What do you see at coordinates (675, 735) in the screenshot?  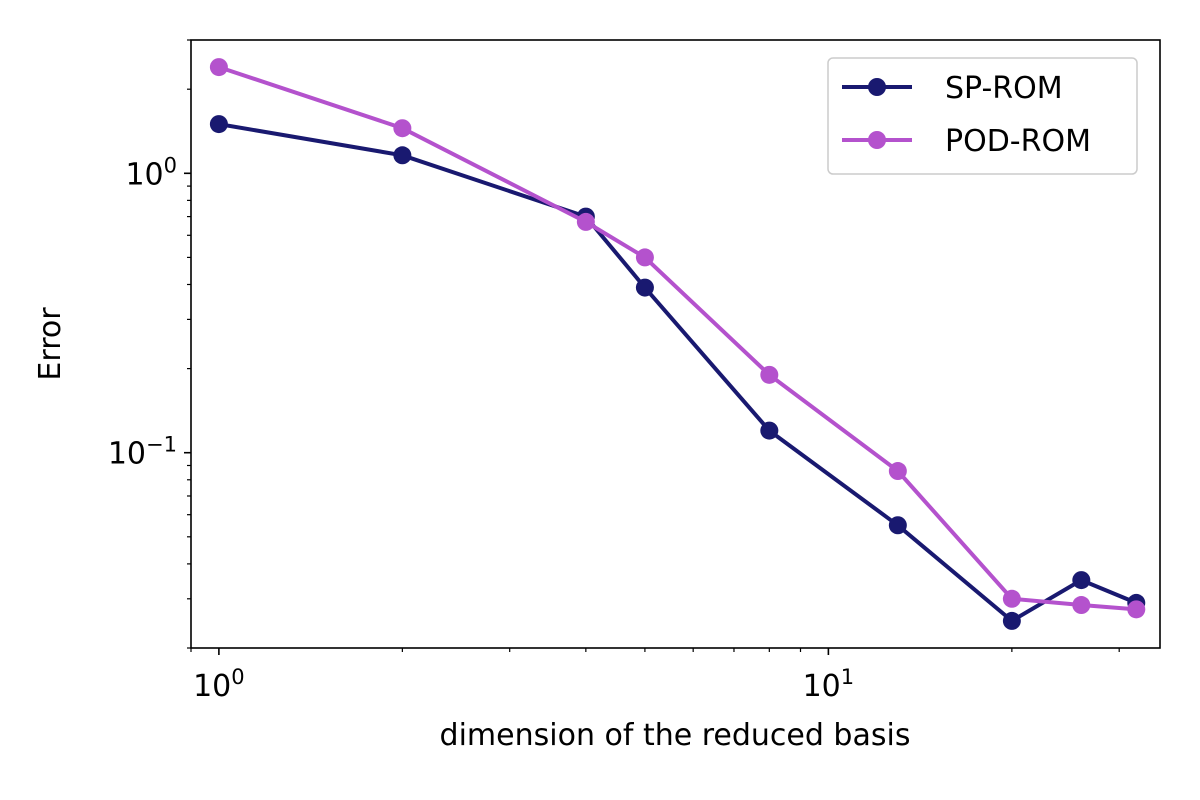 I see `x-axis-label: dimension of the reduced basis` at bounding box center [675, 735].